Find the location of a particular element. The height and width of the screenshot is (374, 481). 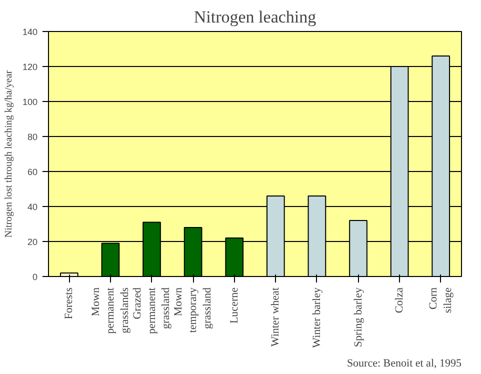

x-tick-label: Corn silage is located at coordinates (441, 300).